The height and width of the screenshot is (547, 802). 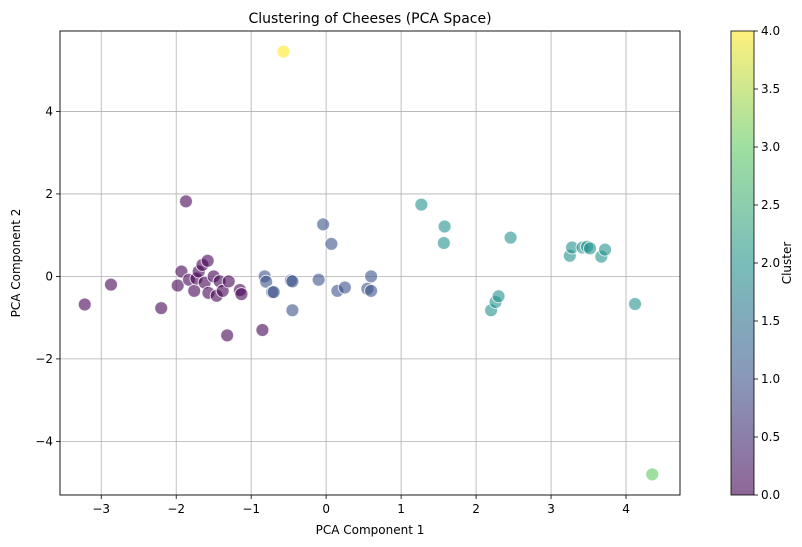 What do you see at coordinates (476, 509) in the screenshot?
I see `x-tick-label: 2` at bounding box center [476, 509].